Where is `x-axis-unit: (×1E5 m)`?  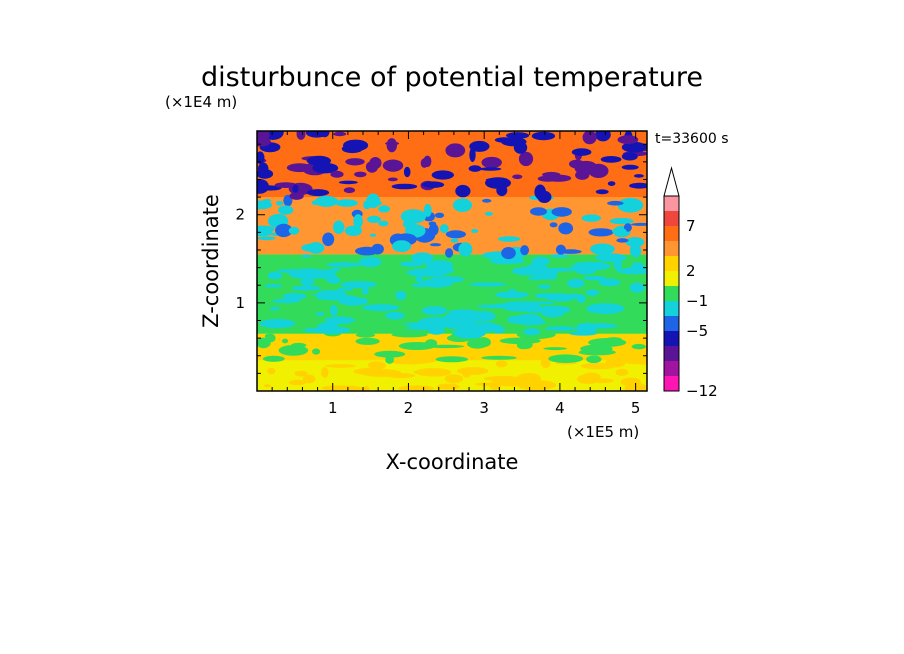 x-axis-unit: (×1E5 m) is located at coordinates (603, 432).